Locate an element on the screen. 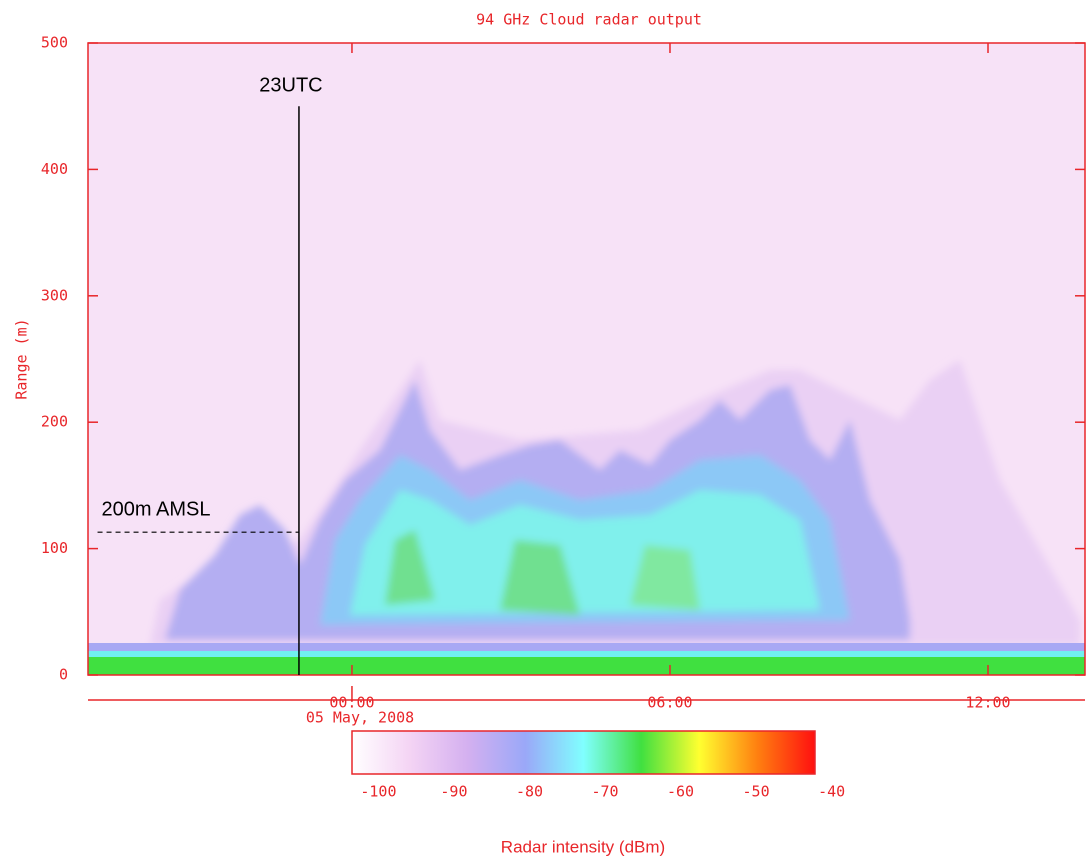 This screenshot has width=1088, height=861. x-tick-label: 06:00 is located at coordinates (669, 703).